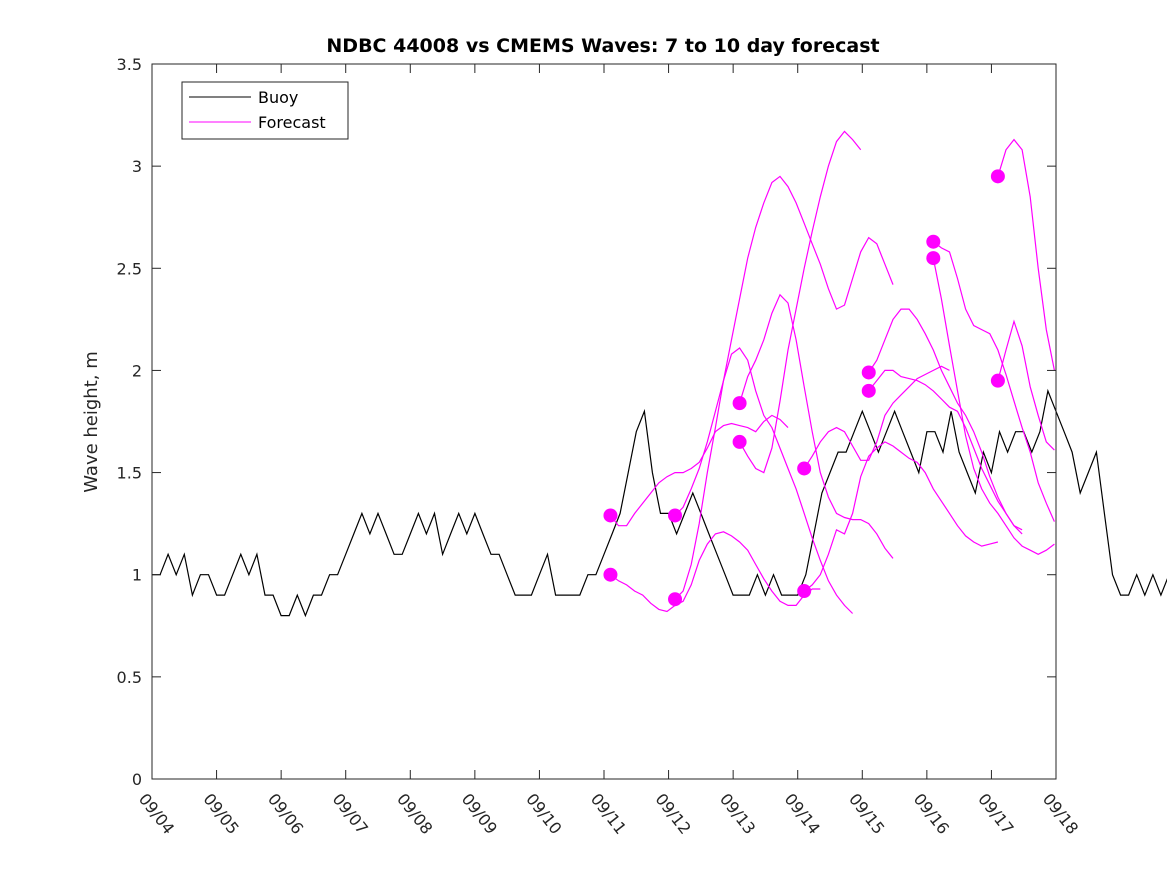 The width and height of the screenshot is (1167, 875). Describe the element at coordinates (129, 64) in the screenshot. I see `y-tick-label: 3.5` at that location.